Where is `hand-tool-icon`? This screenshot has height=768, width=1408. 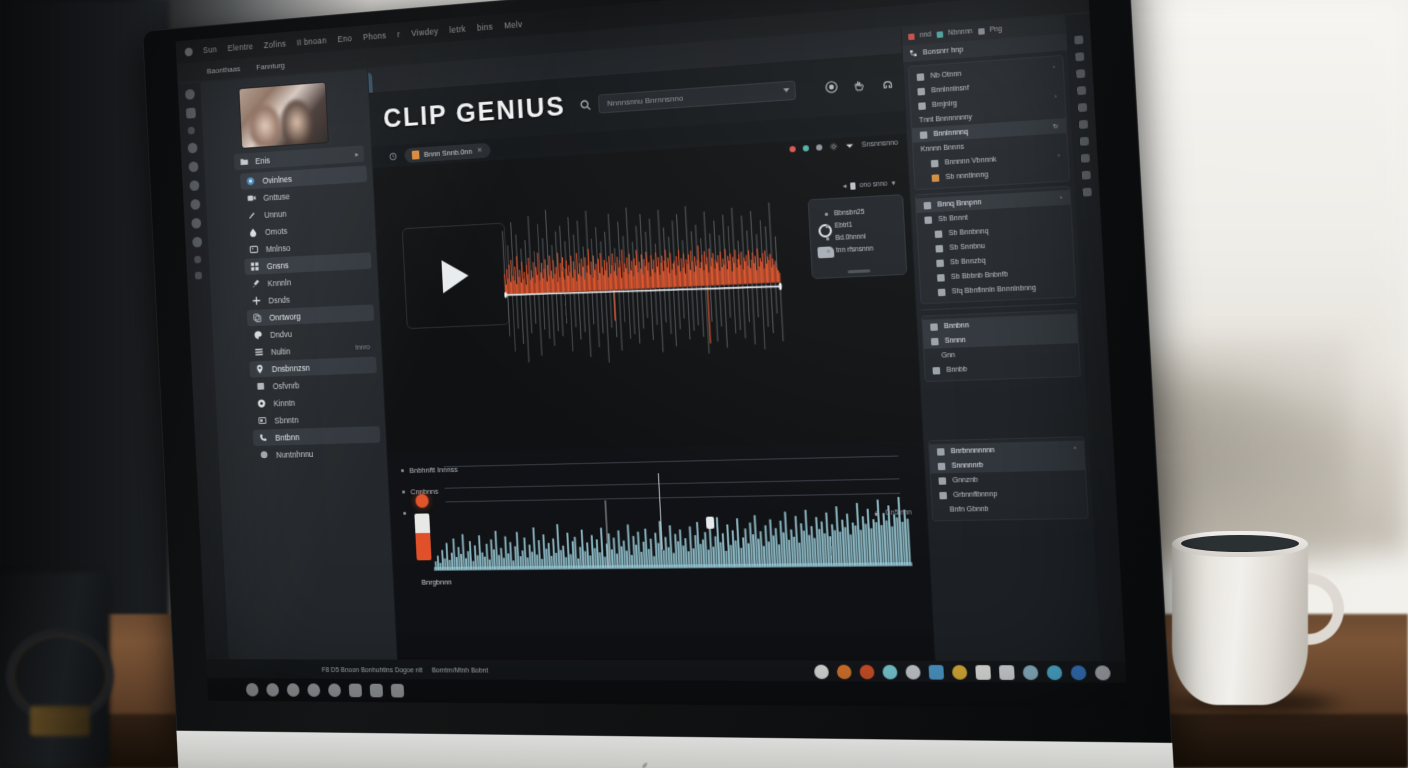 hand-tool-icon is located at coordinates (859, 84).